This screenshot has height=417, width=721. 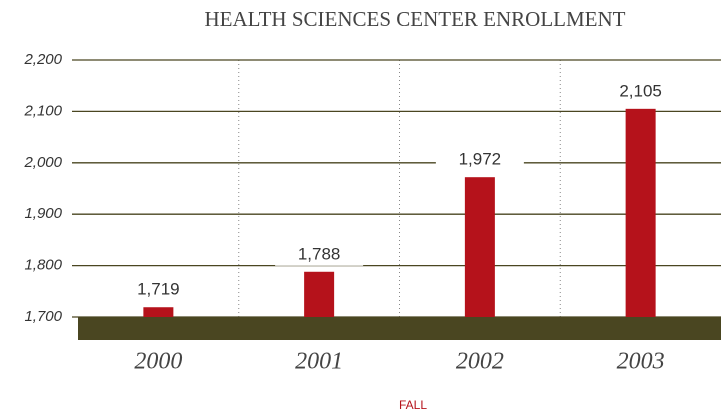 What do you see at coordinates (42, 162) in the screenshot?
I see `y-tick-label: 2,000` at bounding box center [42, 162].